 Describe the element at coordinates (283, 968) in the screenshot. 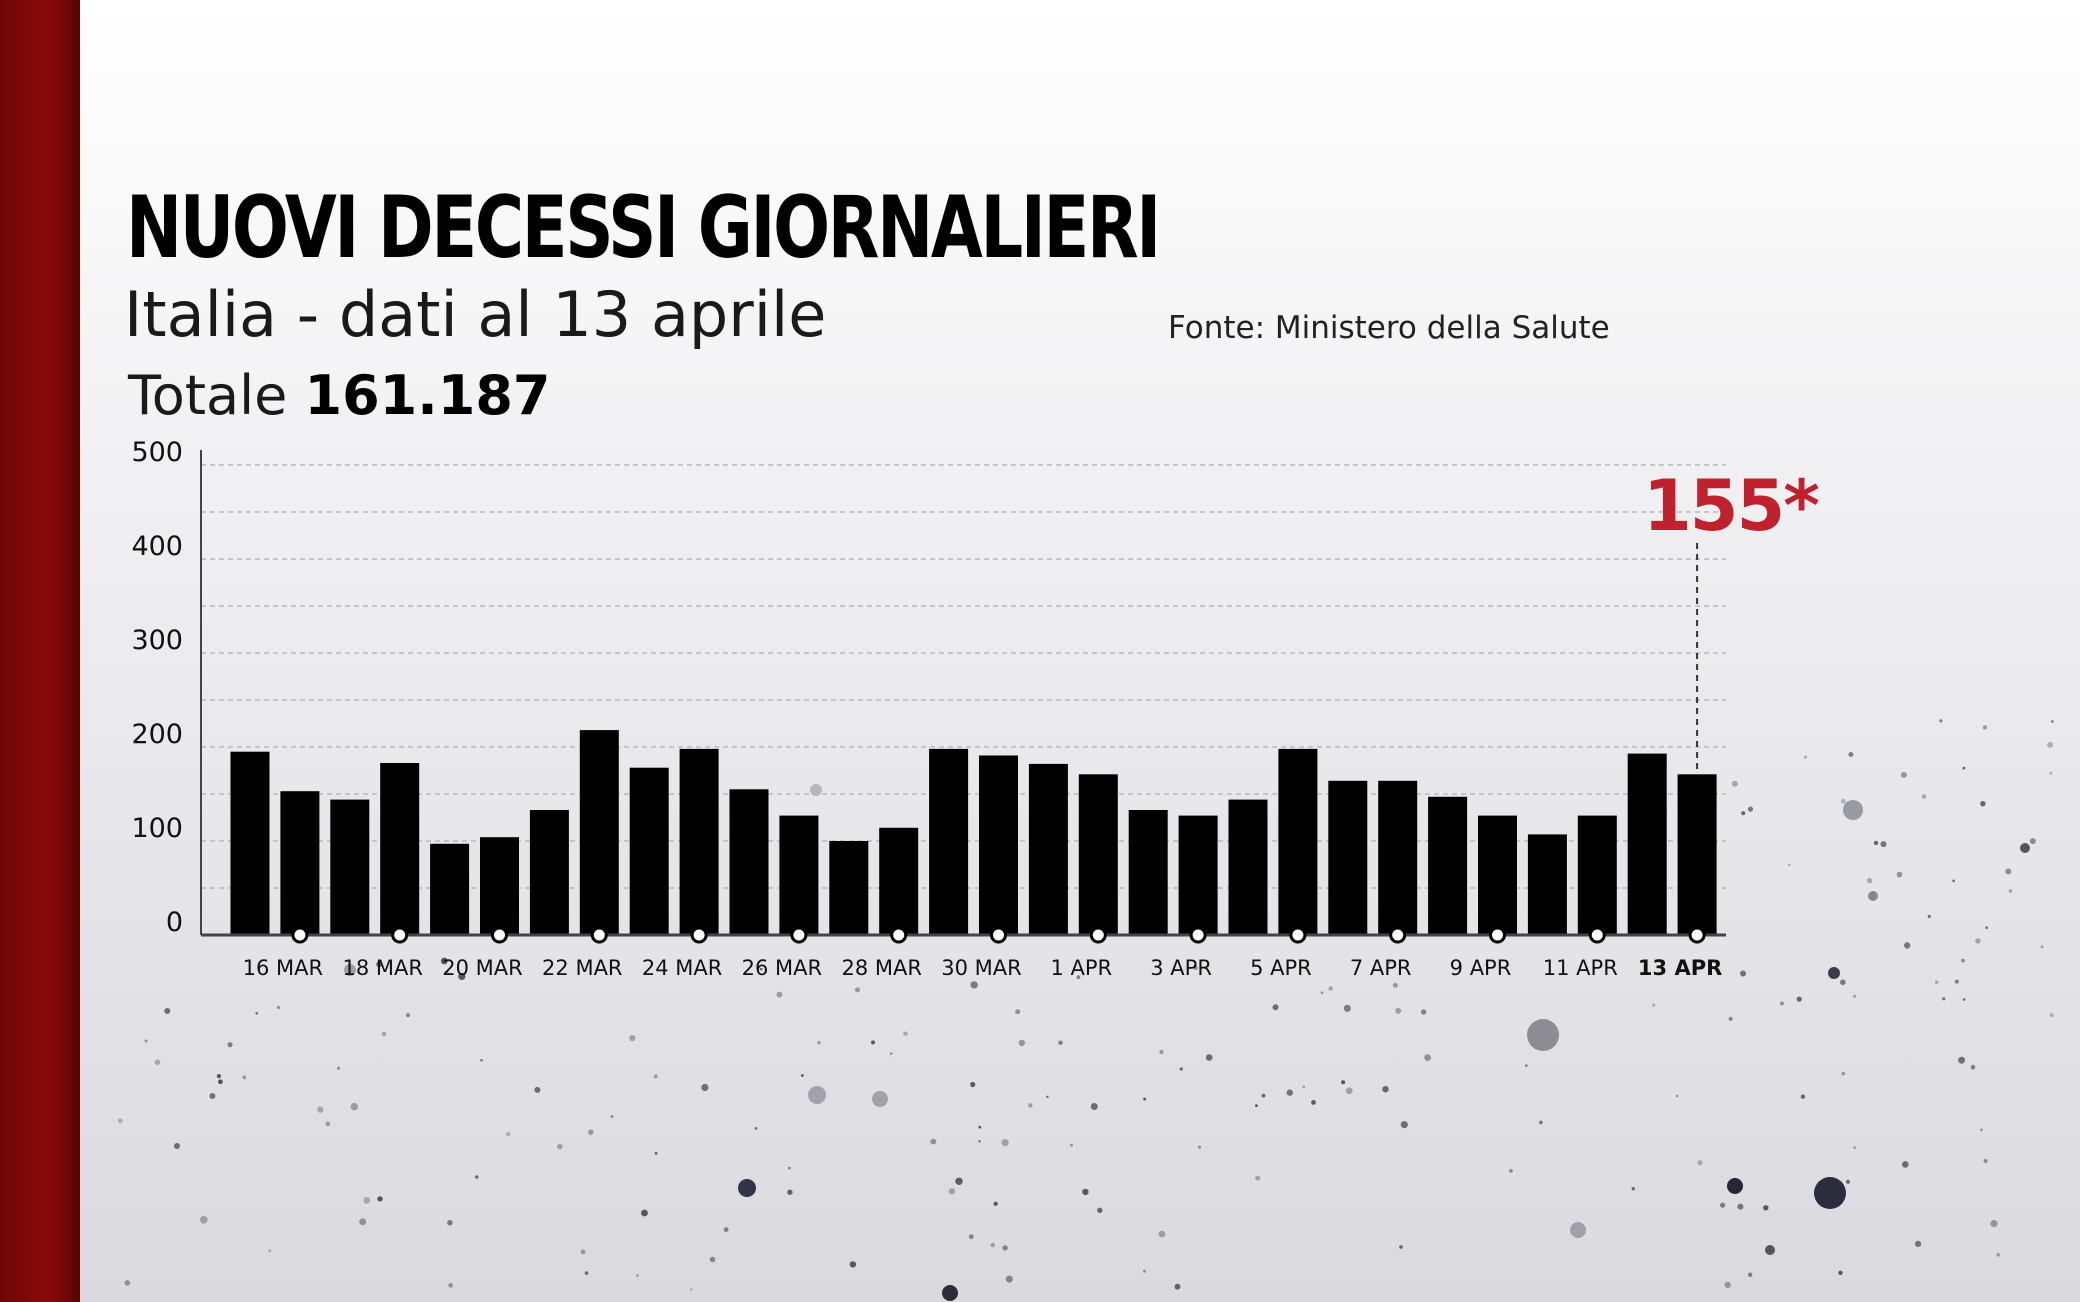

I see `x-tick-label: 16 MAR` at that location.